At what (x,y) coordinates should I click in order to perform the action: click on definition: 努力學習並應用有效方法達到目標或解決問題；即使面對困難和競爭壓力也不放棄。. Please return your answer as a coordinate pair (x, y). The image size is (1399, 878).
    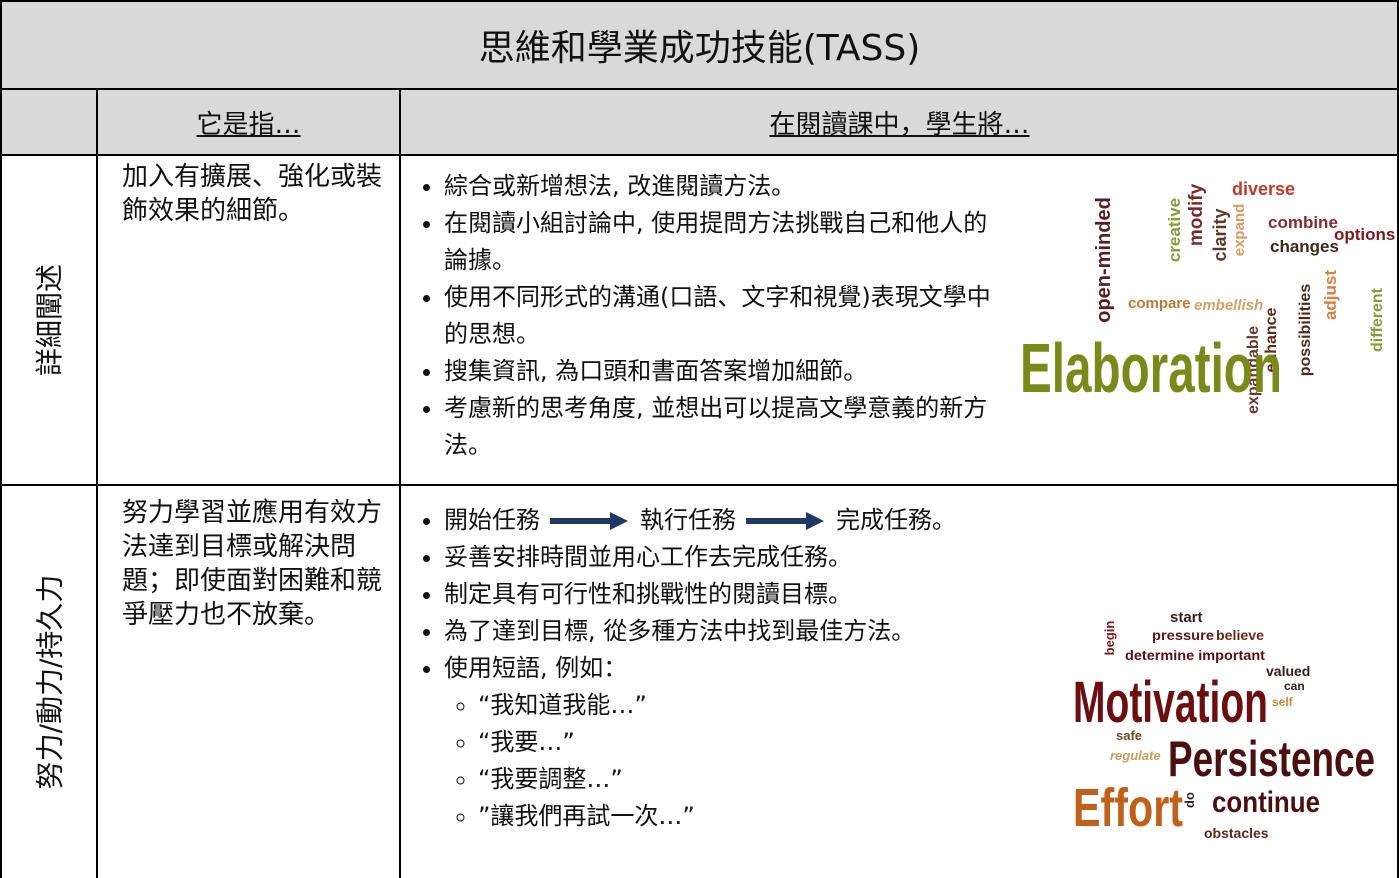
    Looking at the image, I should click on (252, 564).